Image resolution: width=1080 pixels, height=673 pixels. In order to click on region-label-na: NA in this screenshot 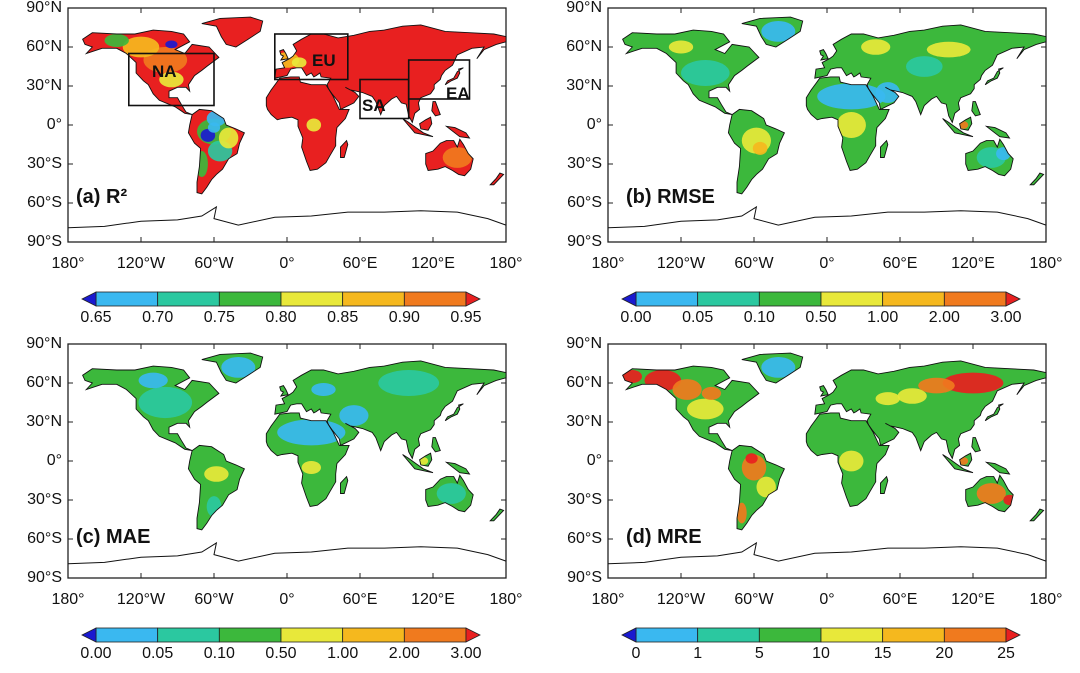, I will do `click(164, 71)`.